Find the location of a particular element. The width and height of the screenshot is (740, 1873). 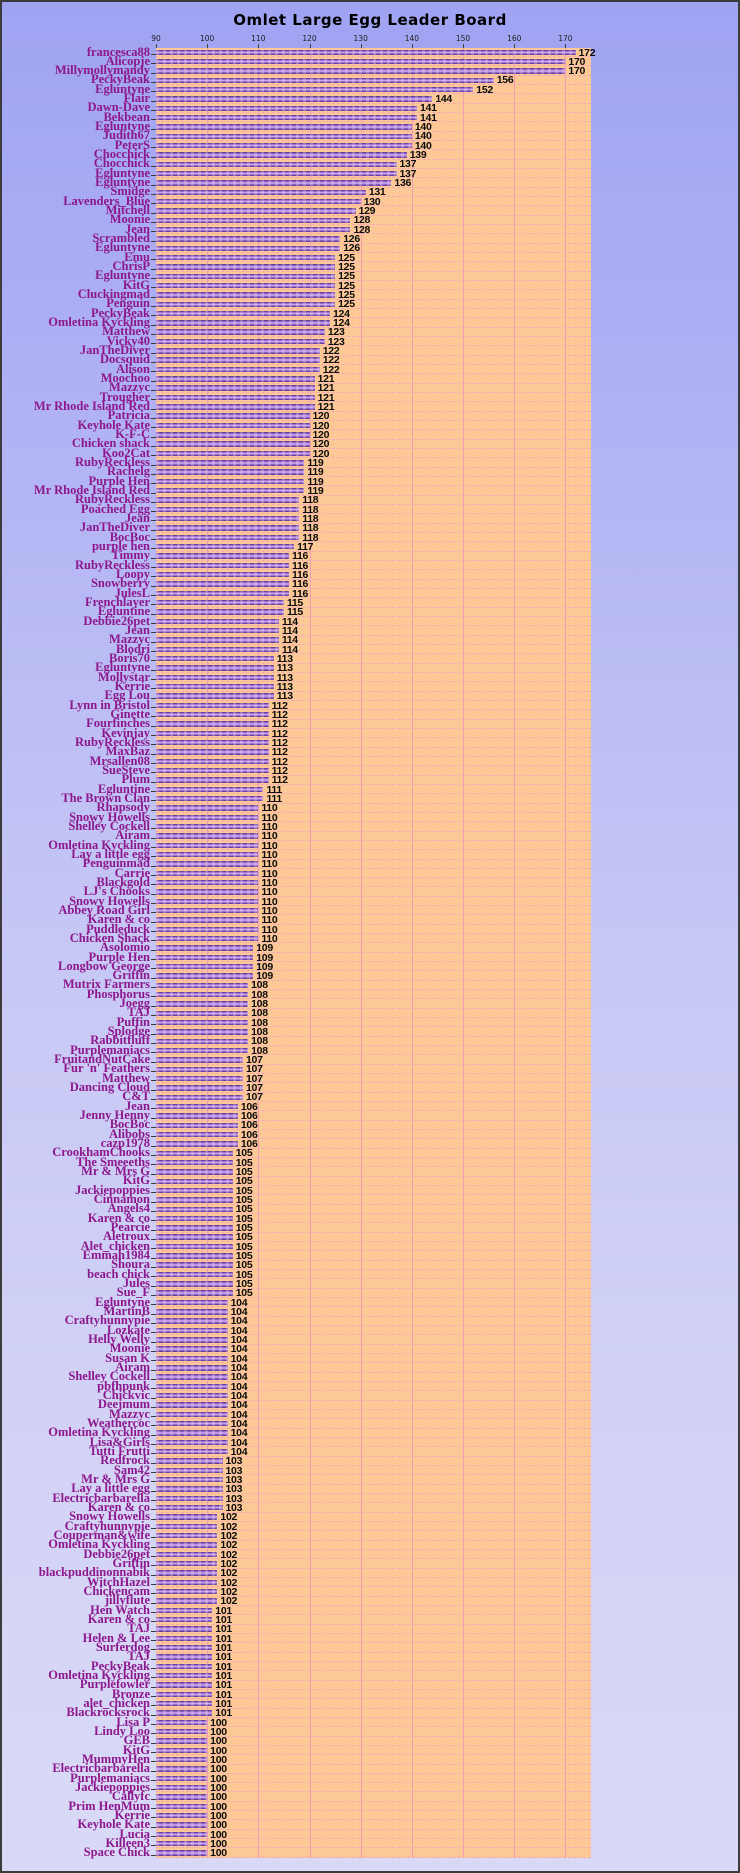

category-label: Alicopje is located at coordinates (127, 60).